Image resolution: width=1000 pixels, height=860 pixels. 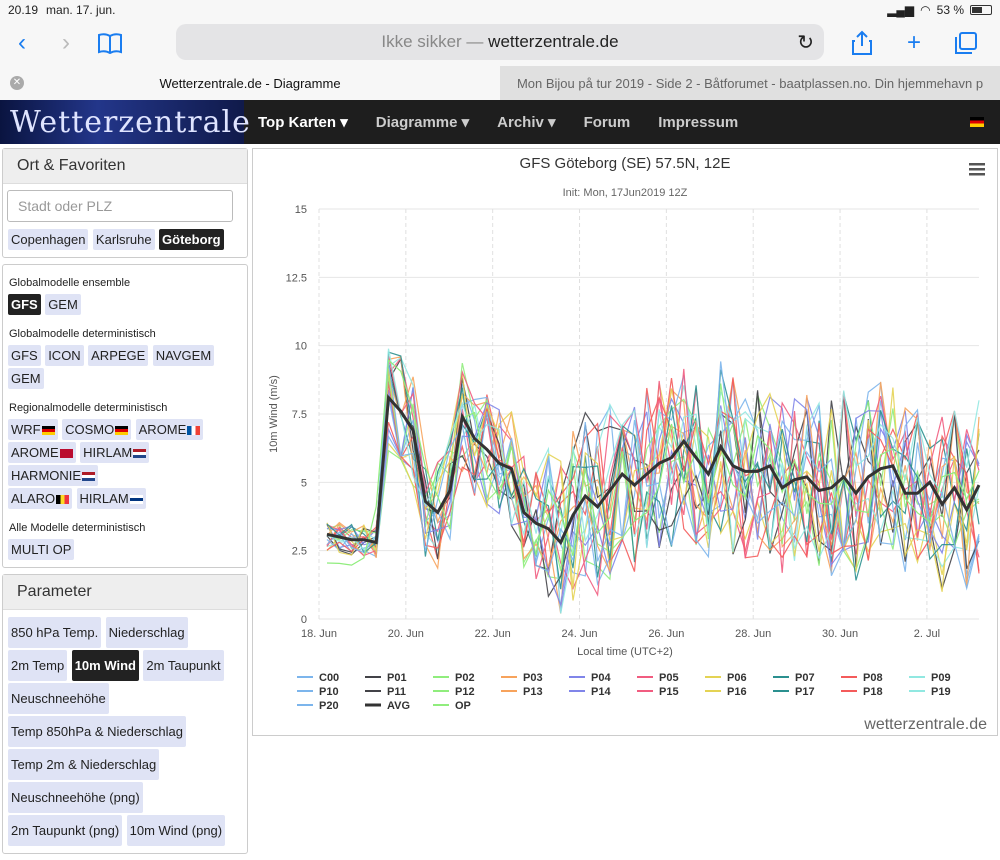 What do you see at coordinates (183, 355) in the screenshot?
I see `model-navgem: NAVGEM` at bounding box center [183, 355].